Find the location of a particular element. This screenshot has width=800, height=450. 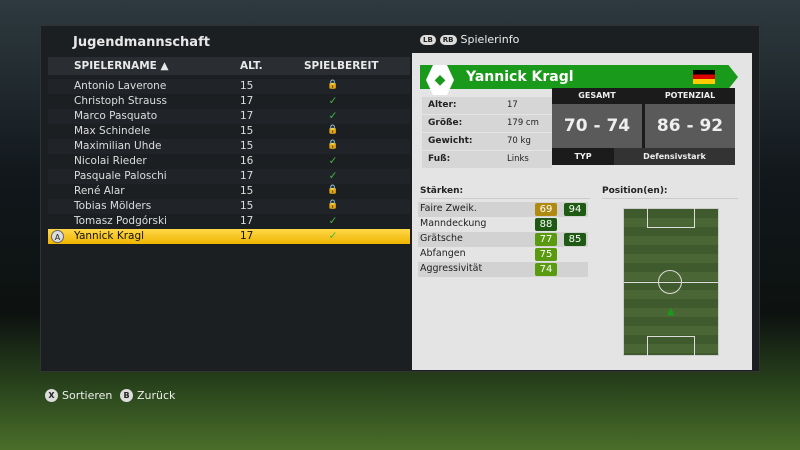

position-pitch: ▲ is located at coordinates (671, 282).